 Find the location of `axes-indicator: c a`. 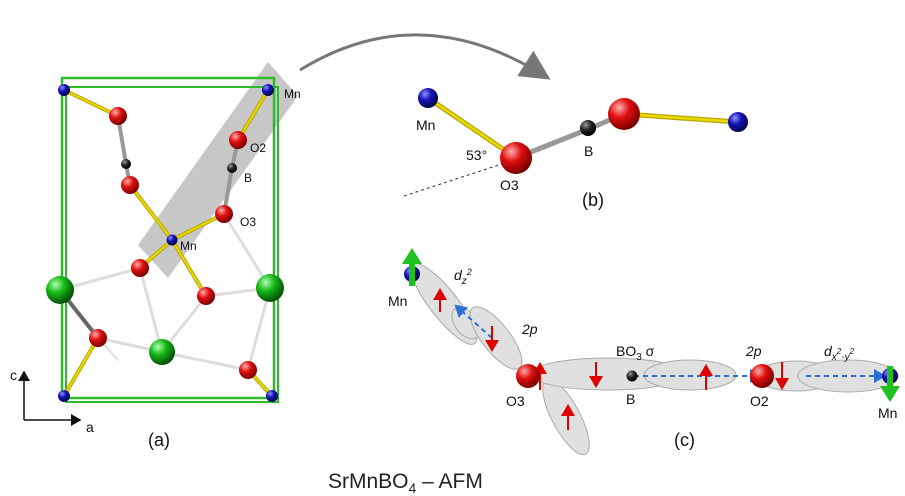

axes-indicator: c a is located at coordinates (52, 401).